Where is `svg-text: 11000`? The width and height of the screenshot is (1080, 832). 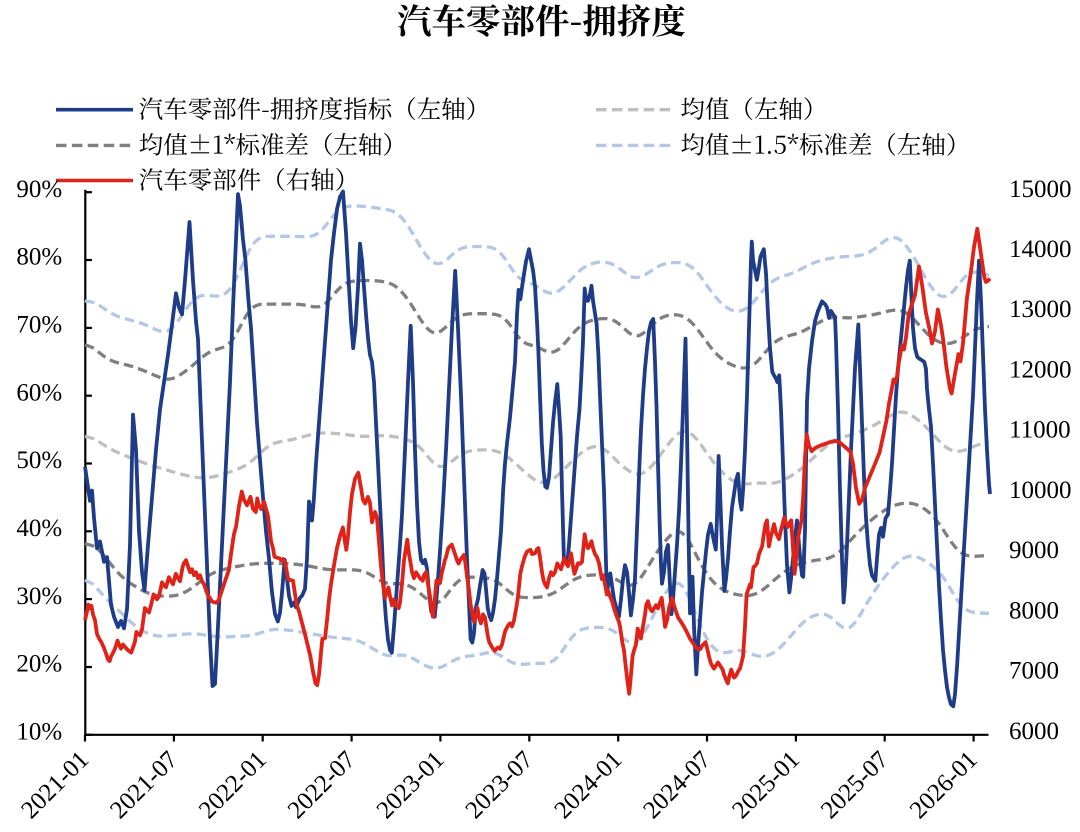 svg-text: 11000 is located at coordinates (1040, 430).